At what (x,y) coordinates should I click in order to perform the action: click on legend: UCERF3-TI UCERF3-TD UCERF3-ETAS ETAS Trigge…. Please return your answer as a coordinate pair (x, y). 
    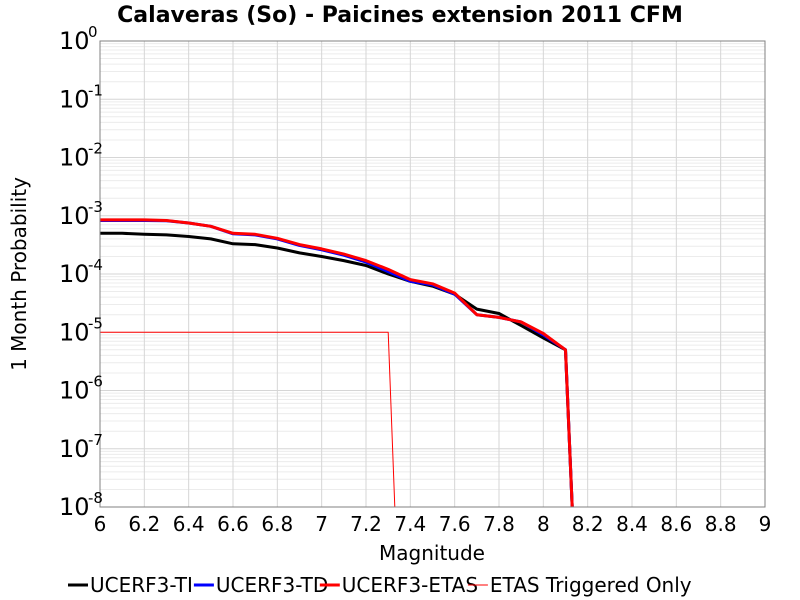
    Looking at the image, I should click on (380, 585).